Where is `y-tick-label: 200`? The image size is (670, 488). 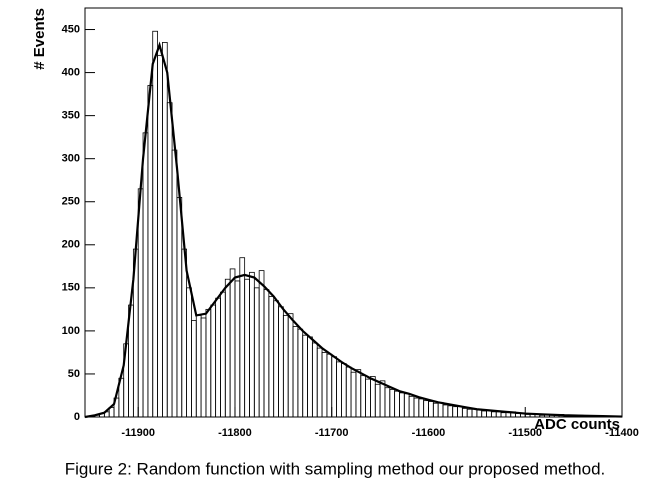
y-tick-label: 200 is located at coordinates (71, 245).